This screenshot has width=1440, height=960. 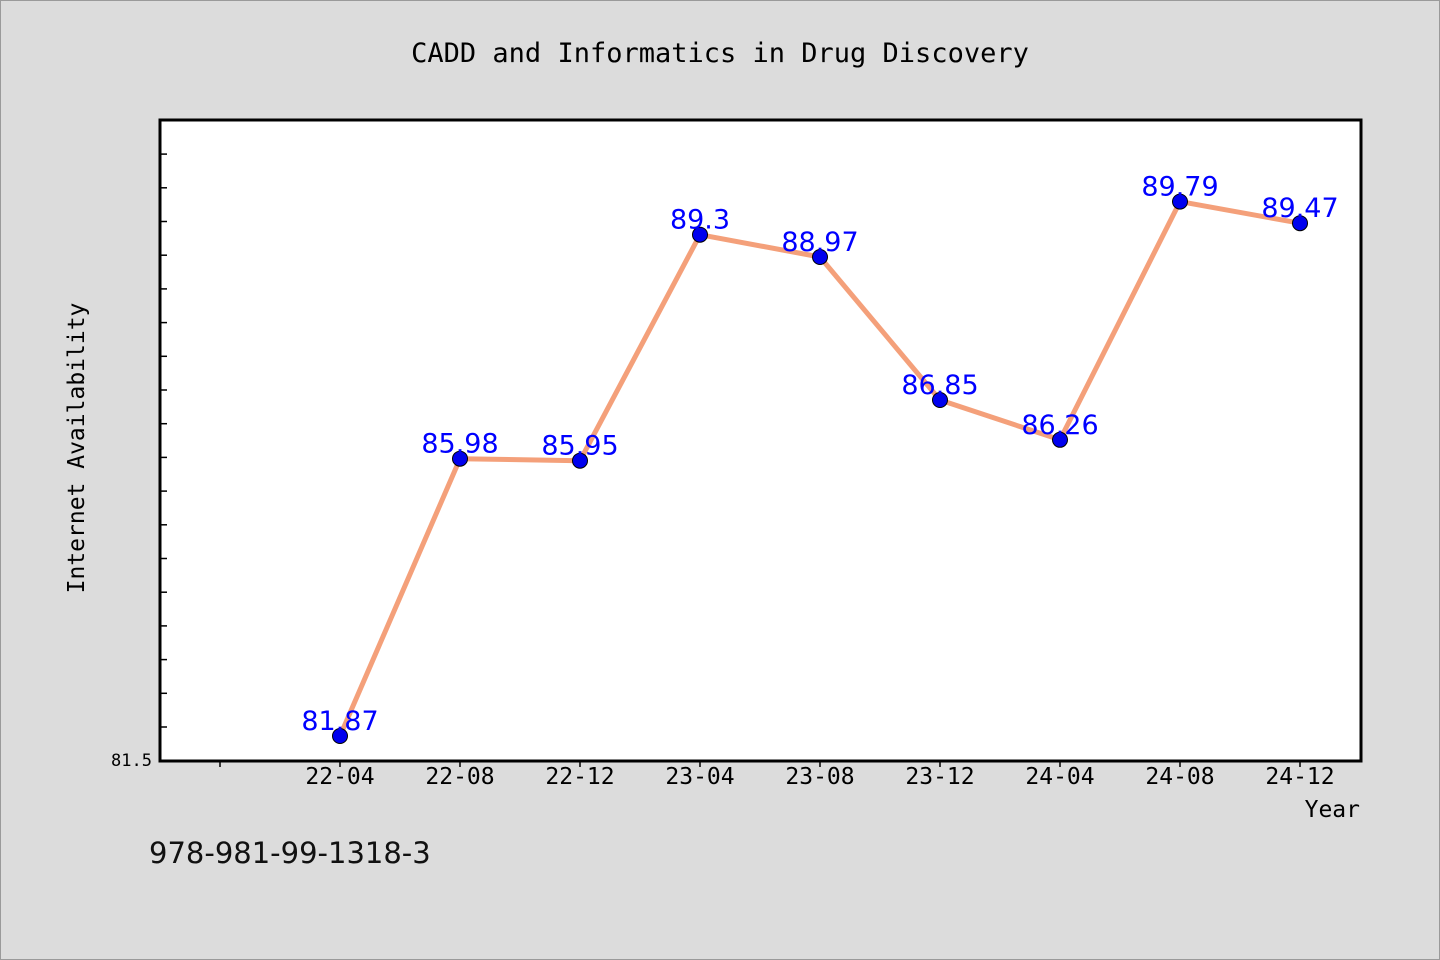 I want to click on x-tick-label: 24-04, so click(x=1059, y=777).